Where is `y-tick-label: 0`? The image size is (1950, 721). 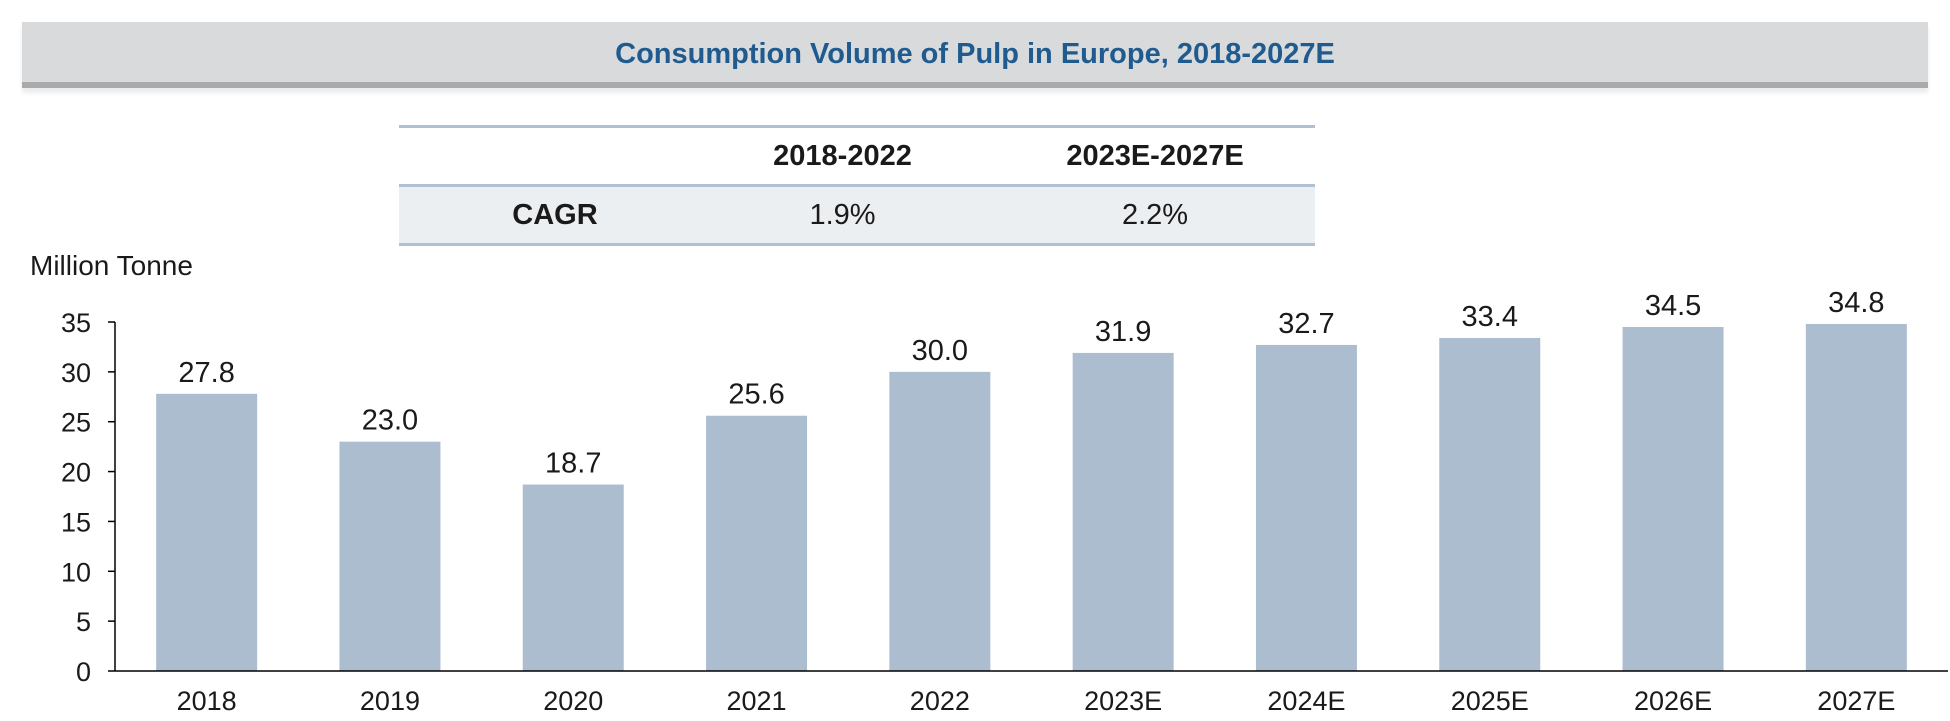 y-tick-label: 0 is located at coordinates (83, 672).